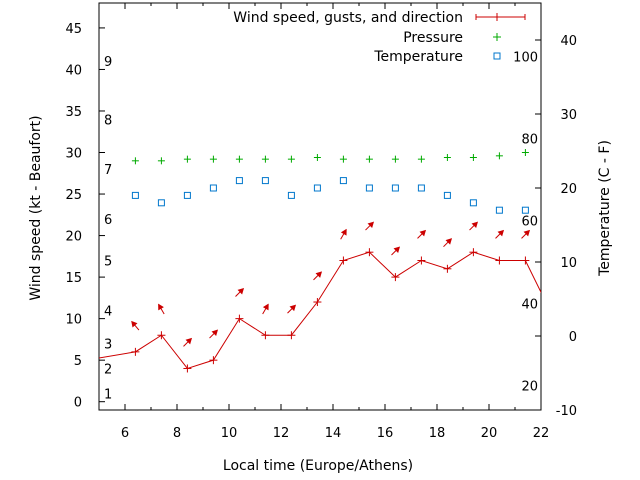 This screenshot has height=480, width=640. What do you see at coordinates (385, 433) in the screenshot?
I see `x-tick-label: 16` at bounding box center [385, 433].